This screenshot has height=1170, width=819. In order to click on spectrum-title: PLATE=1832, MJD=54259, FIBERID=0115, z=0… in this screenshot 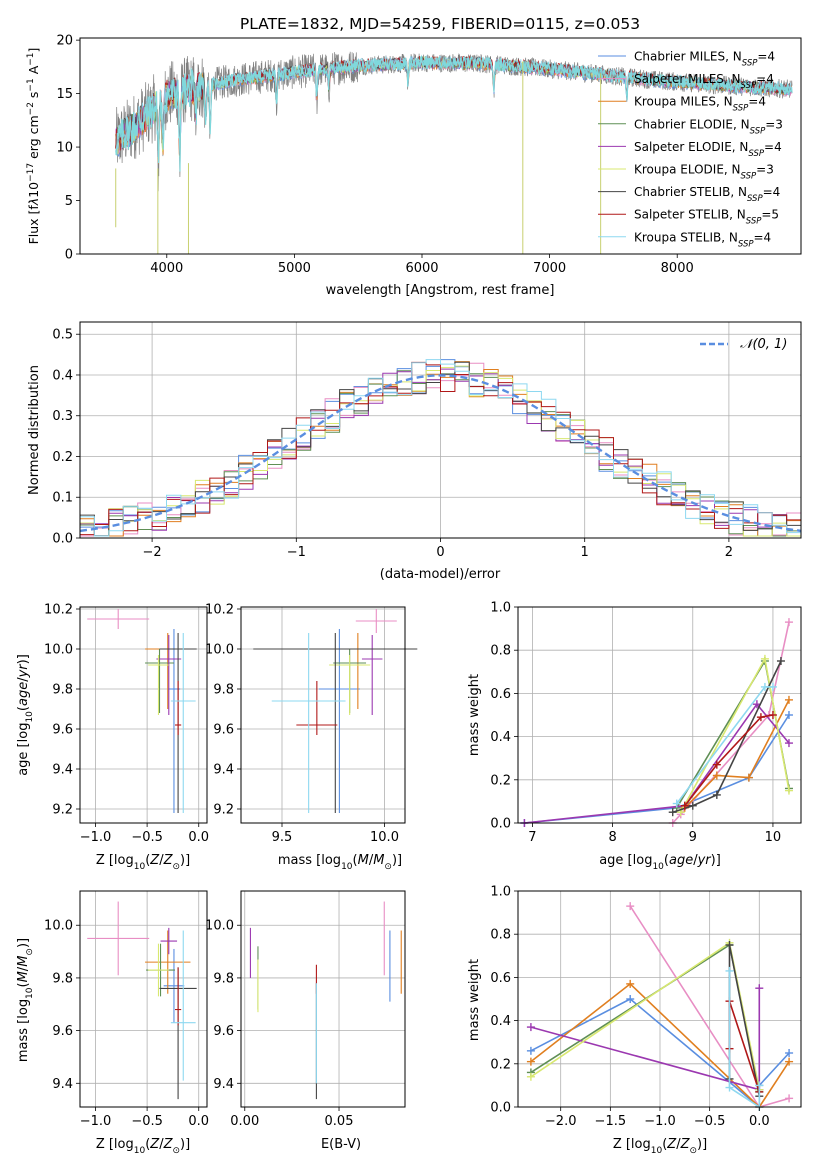, I will do `click(440, 24)`.